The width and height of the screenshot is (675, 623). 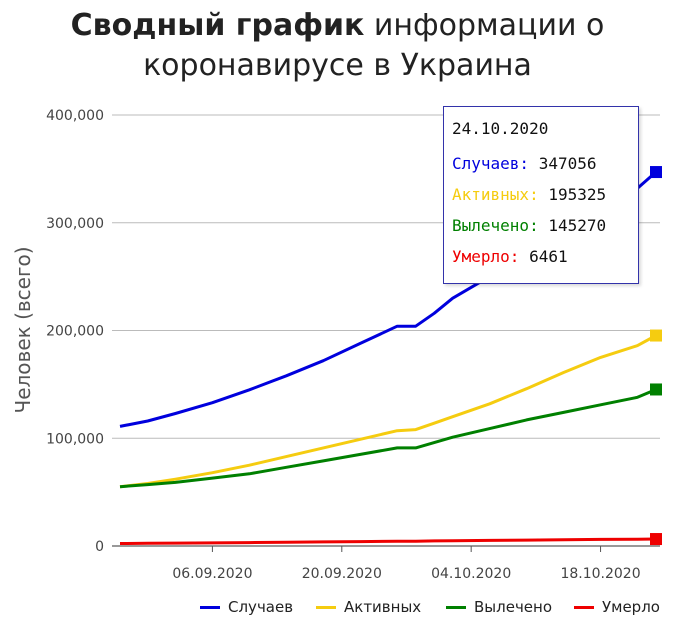 I want to click on tooltip-value-active: 195325, so click(x=577, y=194).